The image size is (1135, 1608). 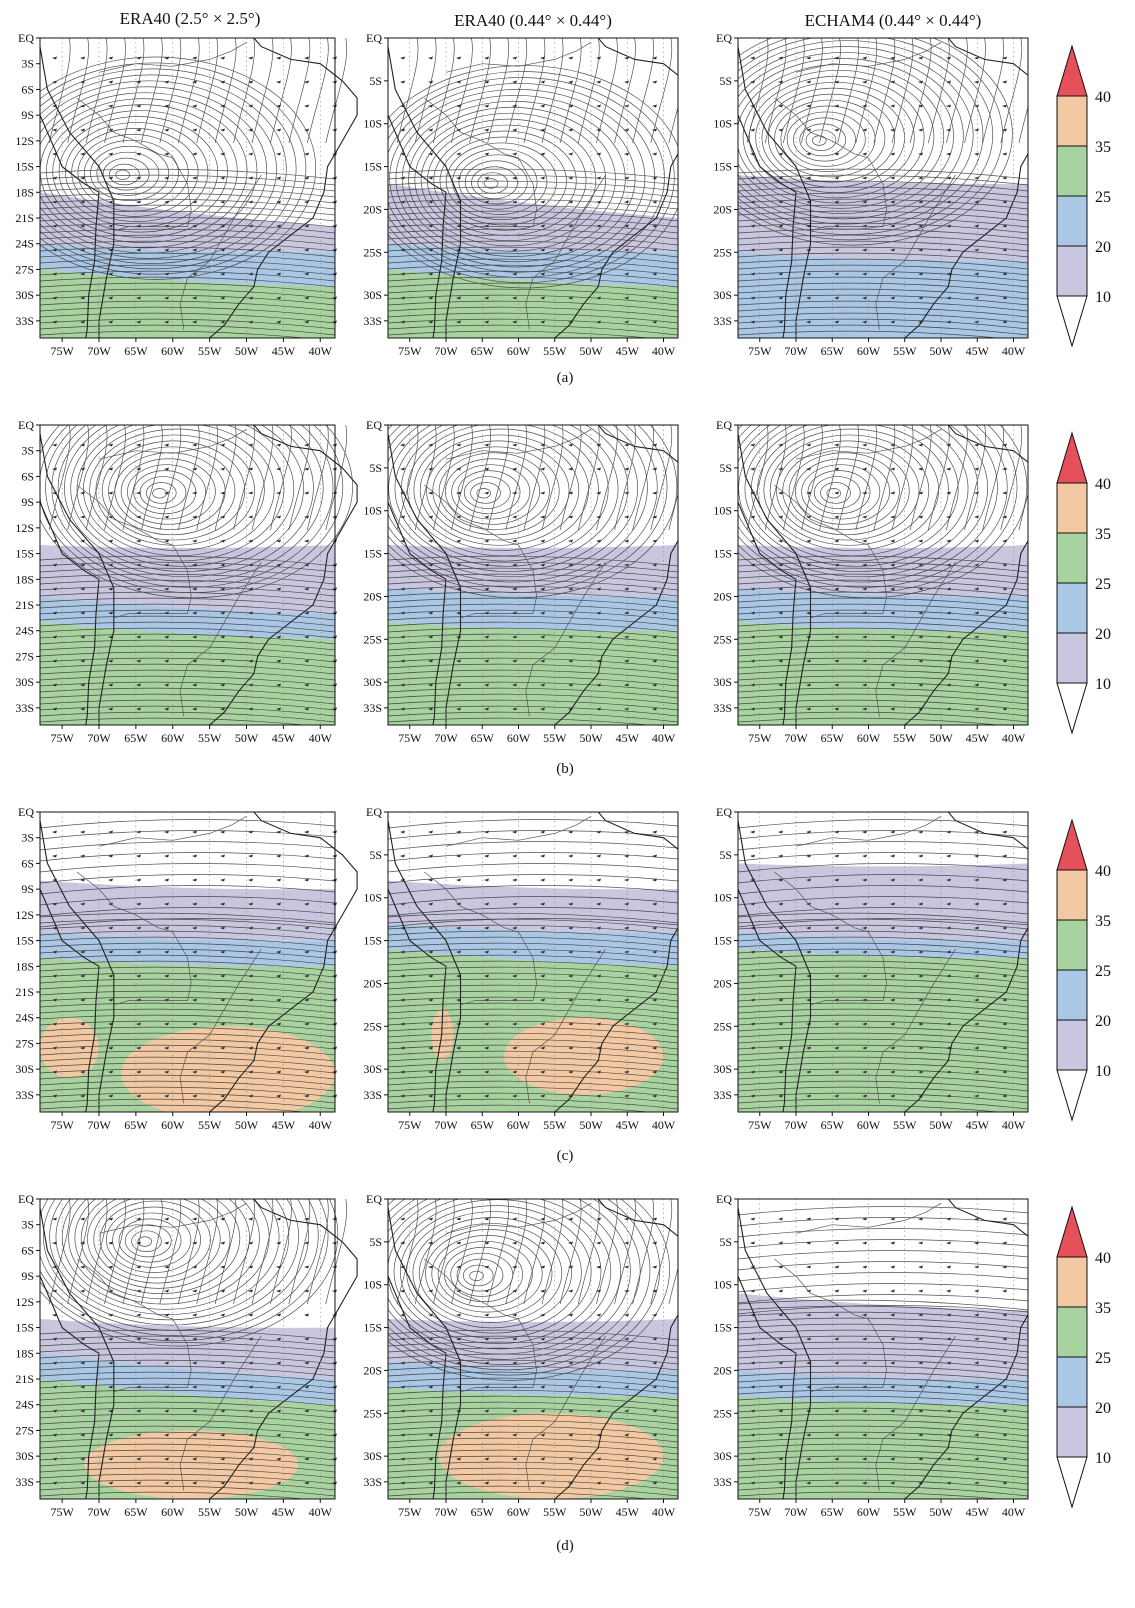 I want to click on y-tick-label: 6S, so click(x=27, y=1250).